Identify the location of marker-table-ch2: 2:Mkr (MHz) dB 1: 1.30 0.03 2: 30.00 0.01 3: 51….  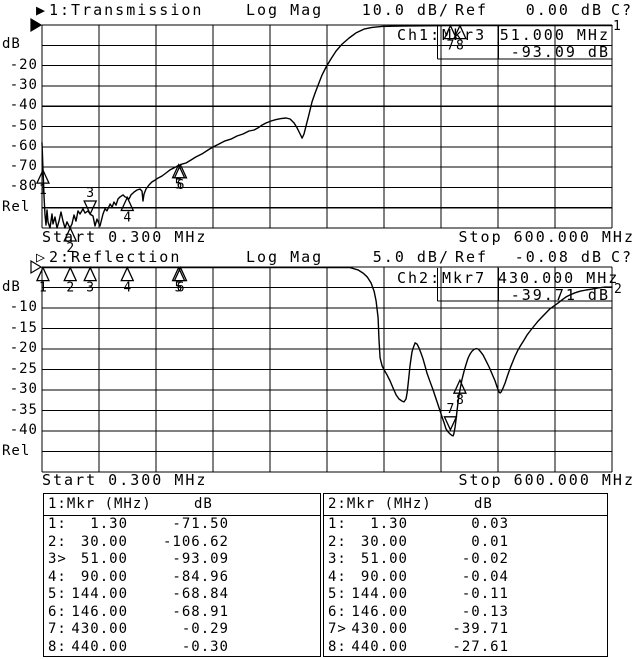
(465, 575).